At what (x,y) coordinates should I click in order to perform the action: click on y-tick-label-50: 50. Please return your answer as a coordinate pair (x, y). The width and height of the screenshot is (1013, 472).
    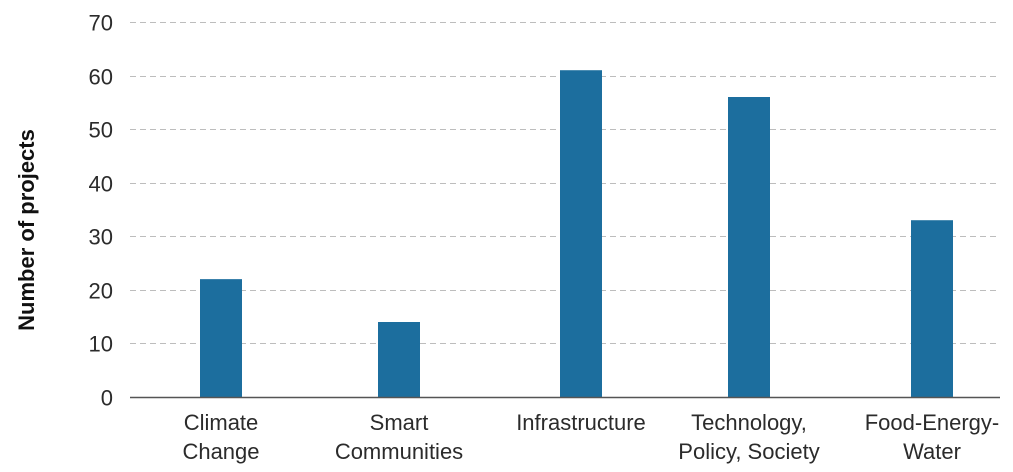
    Looking at the image, I should click on (101, 130).